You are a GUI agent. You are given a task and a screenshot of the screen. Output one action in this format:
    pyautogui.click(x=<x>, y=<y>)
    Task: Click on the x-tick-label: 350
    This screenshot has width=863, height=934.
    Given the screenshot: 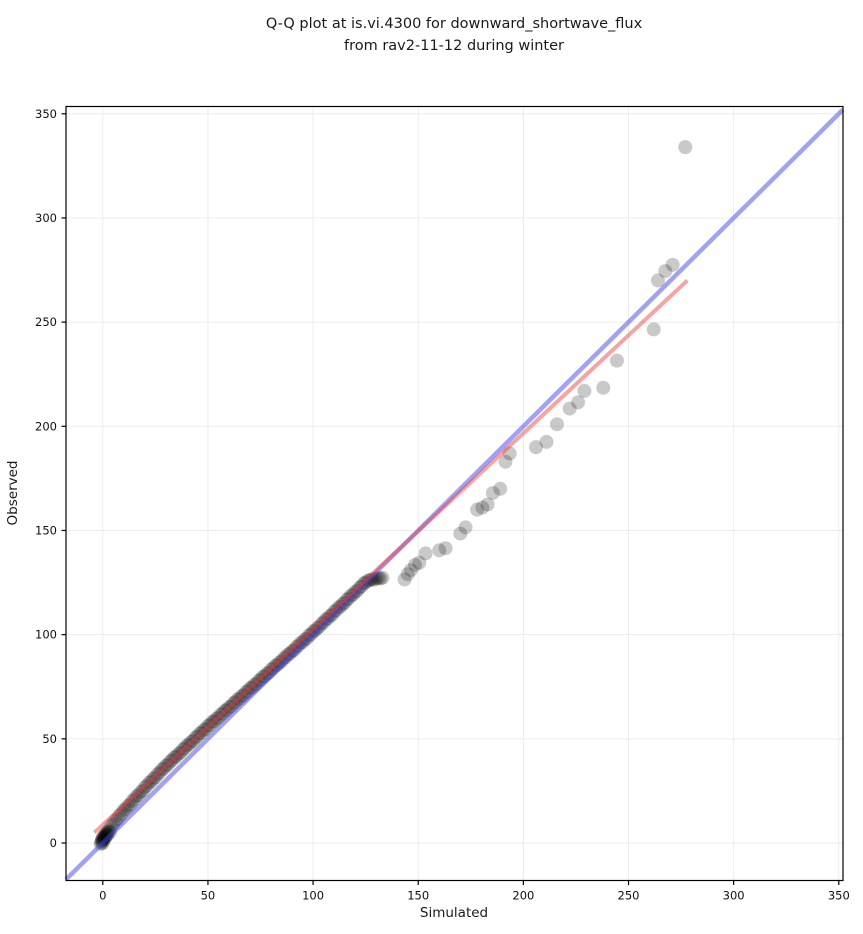 What is the action you would take?
    pyautogui.click(x=839, y=896)
    